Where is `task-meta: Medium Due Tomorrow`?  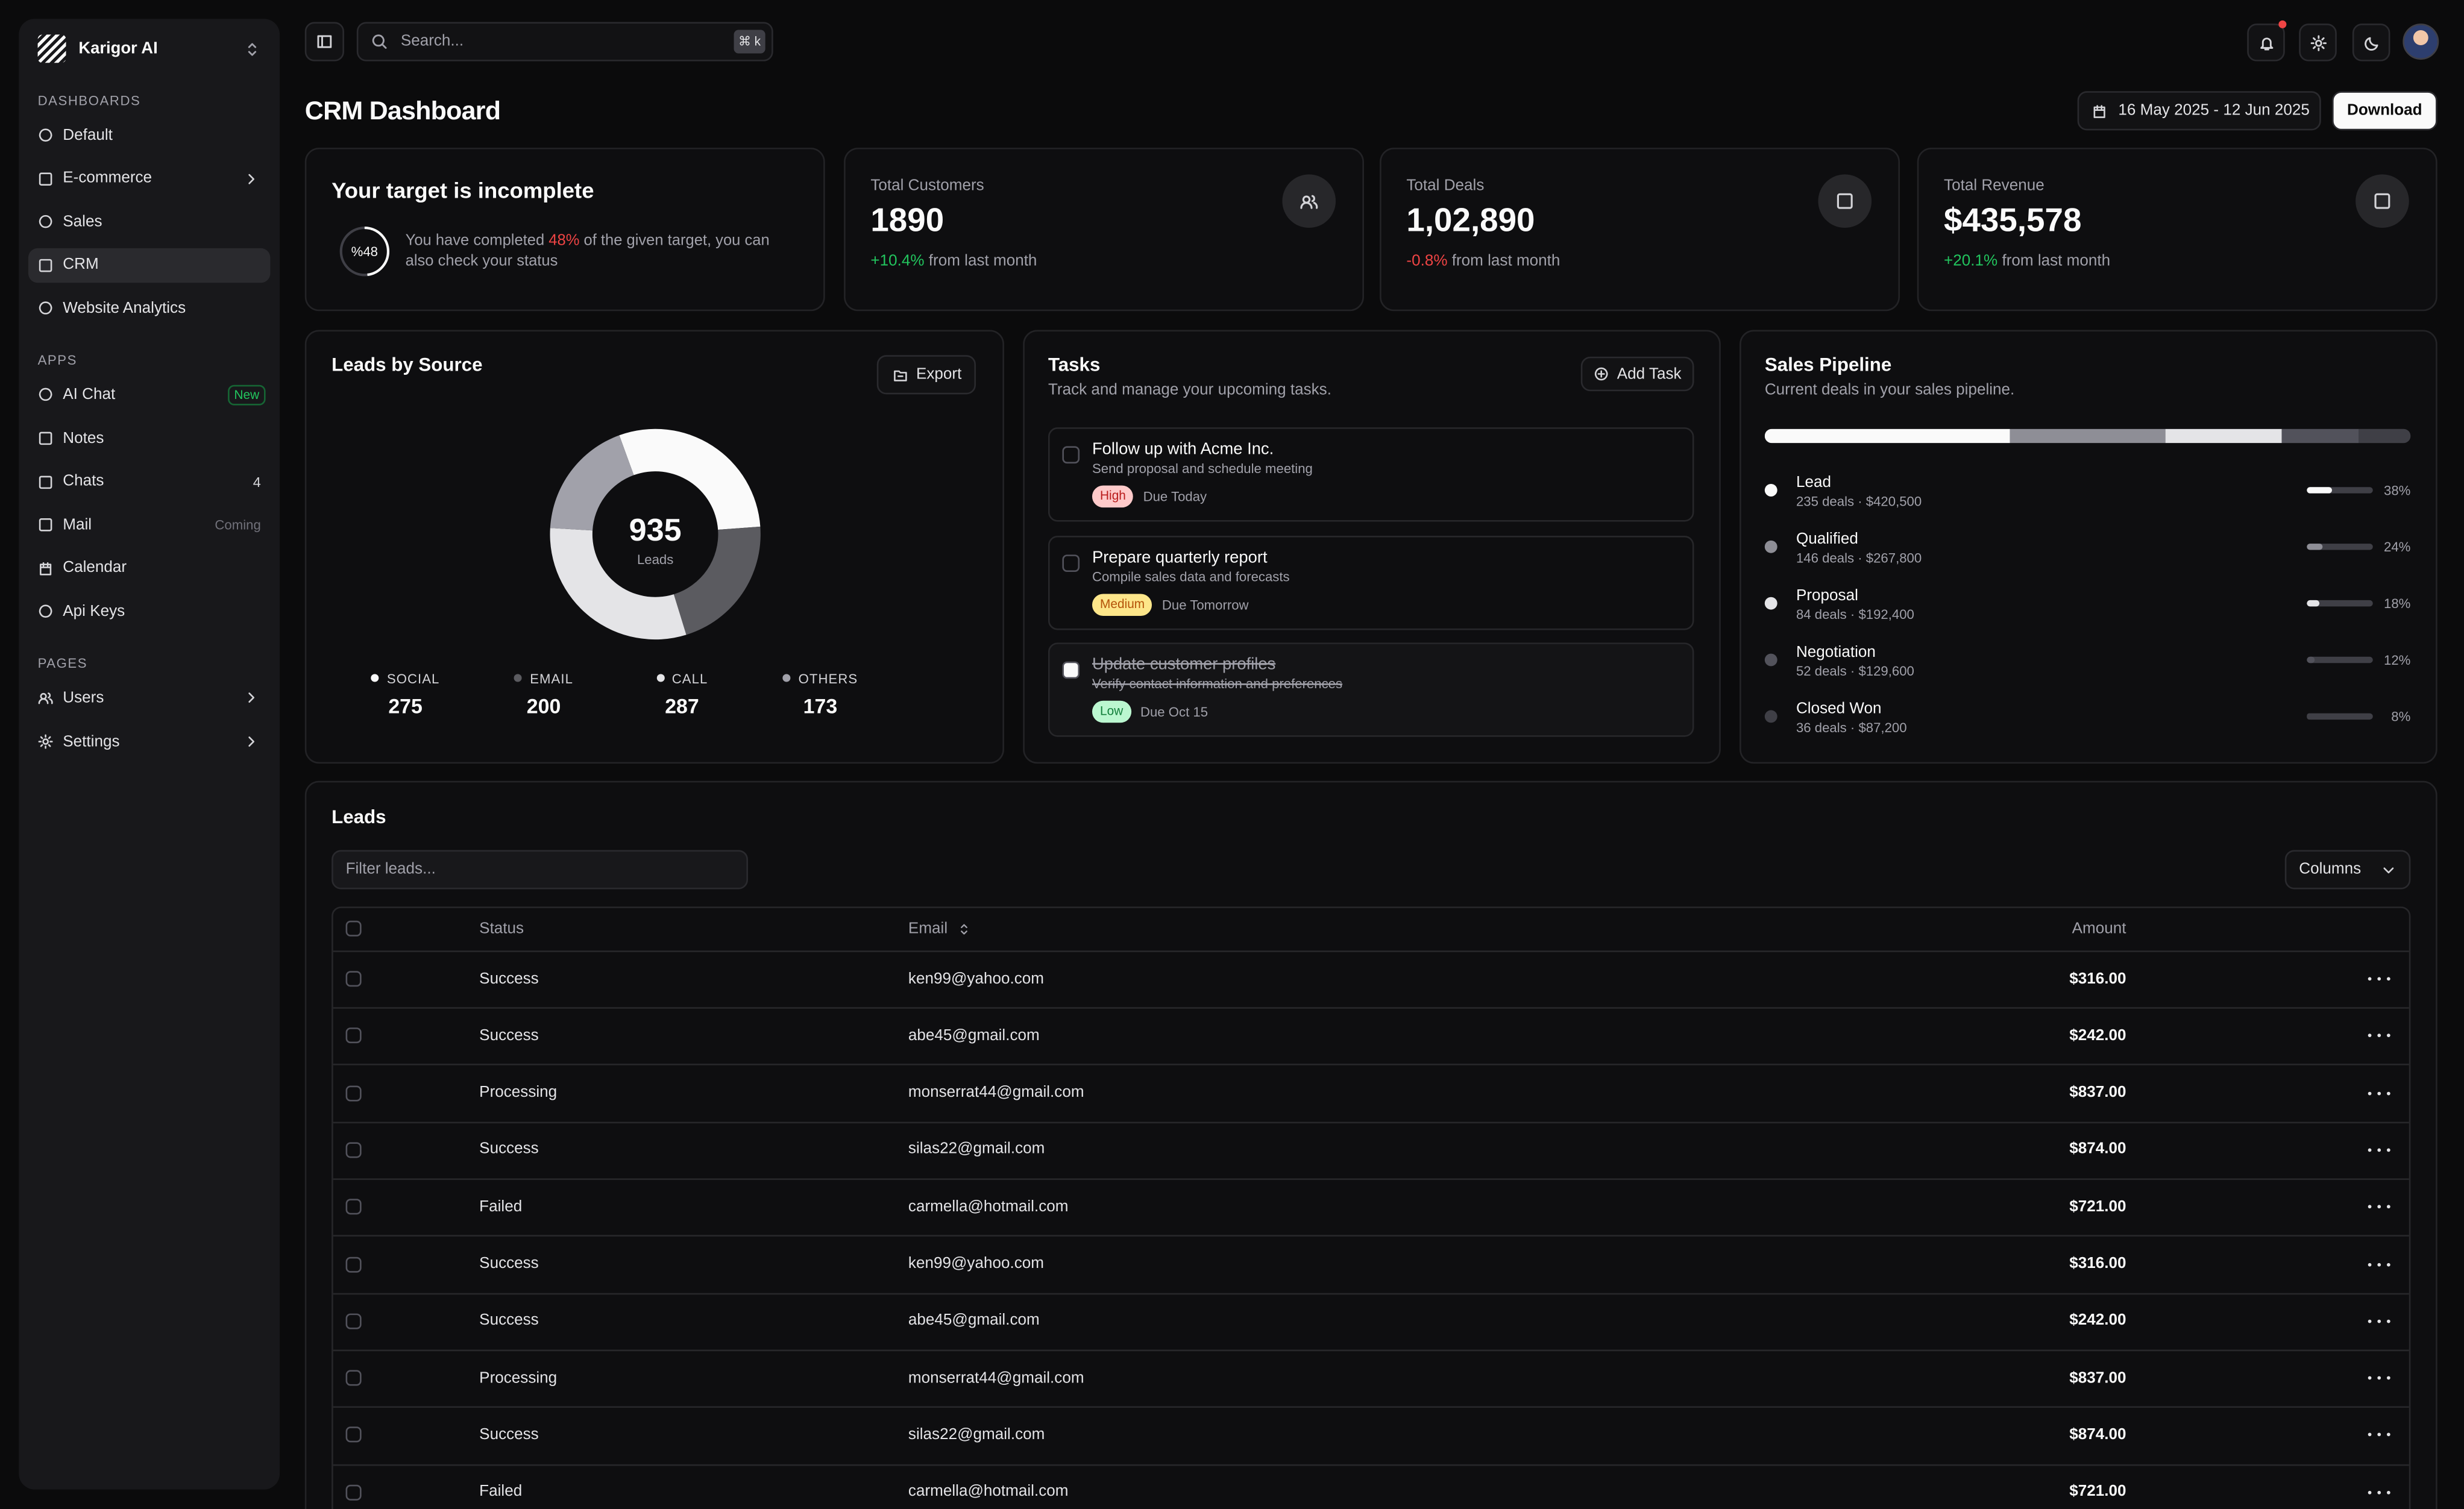 task-meta: Medium Due Tomorrow is located at coordinates (1170, 604).